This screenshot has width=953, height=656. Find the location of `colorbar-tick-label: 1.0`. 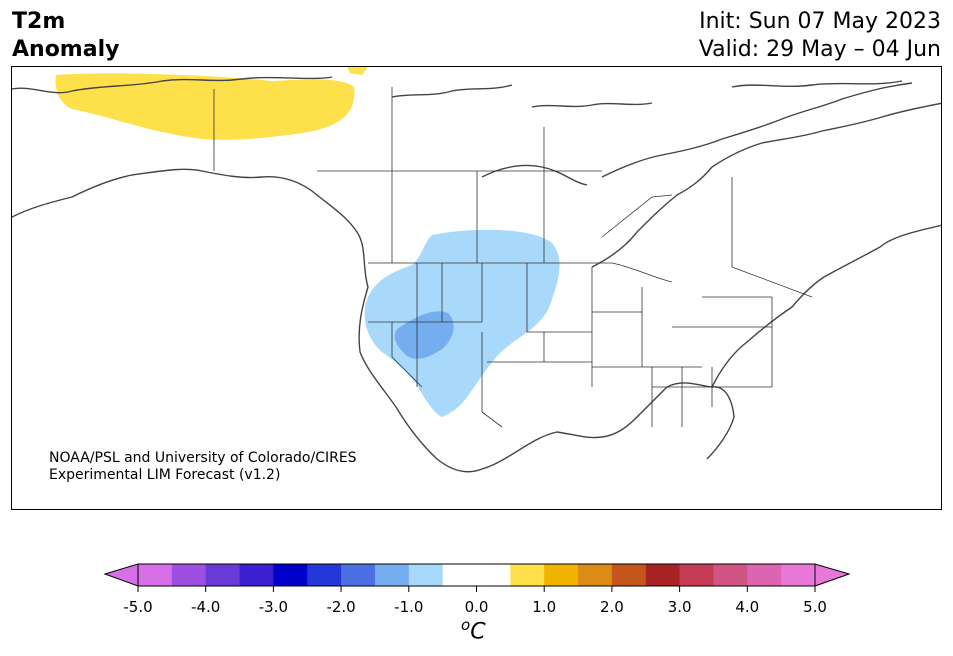

colorbar-tick-label: 1.0 is located at coordinates (544, 607).